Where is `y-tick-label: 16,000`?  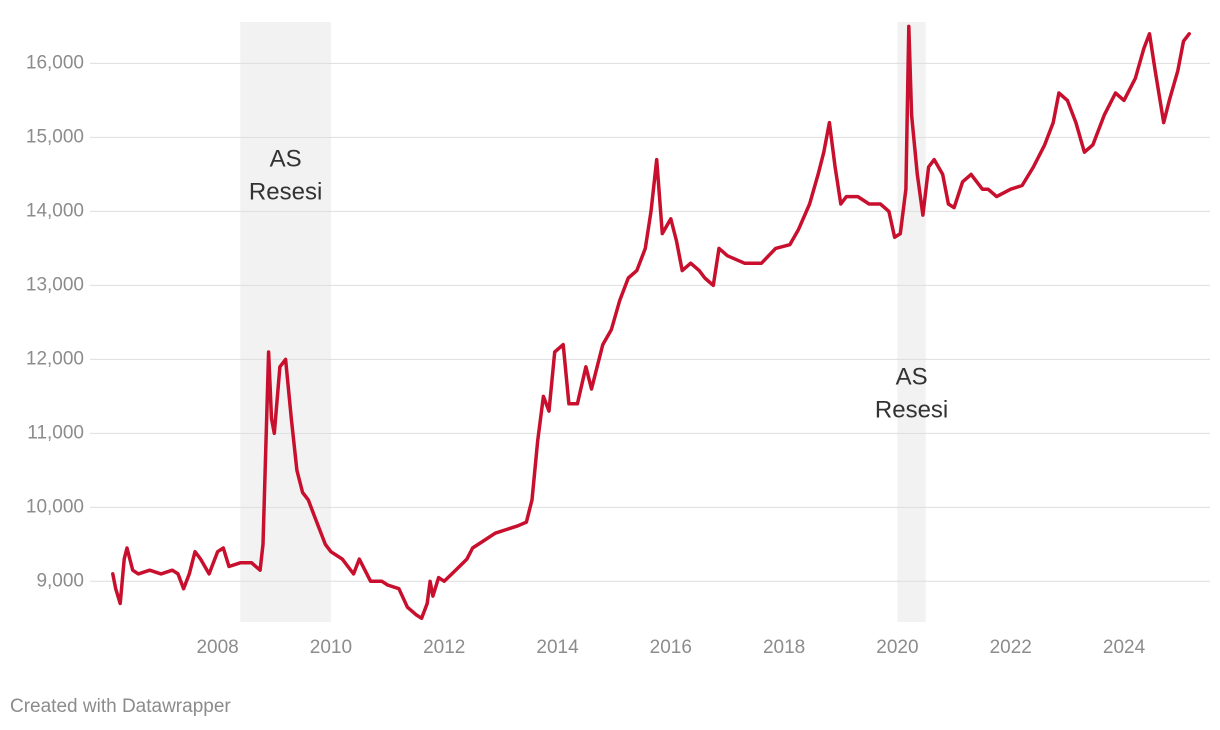 y-tick-label: 16,000 is located at coordinates (55, 62).